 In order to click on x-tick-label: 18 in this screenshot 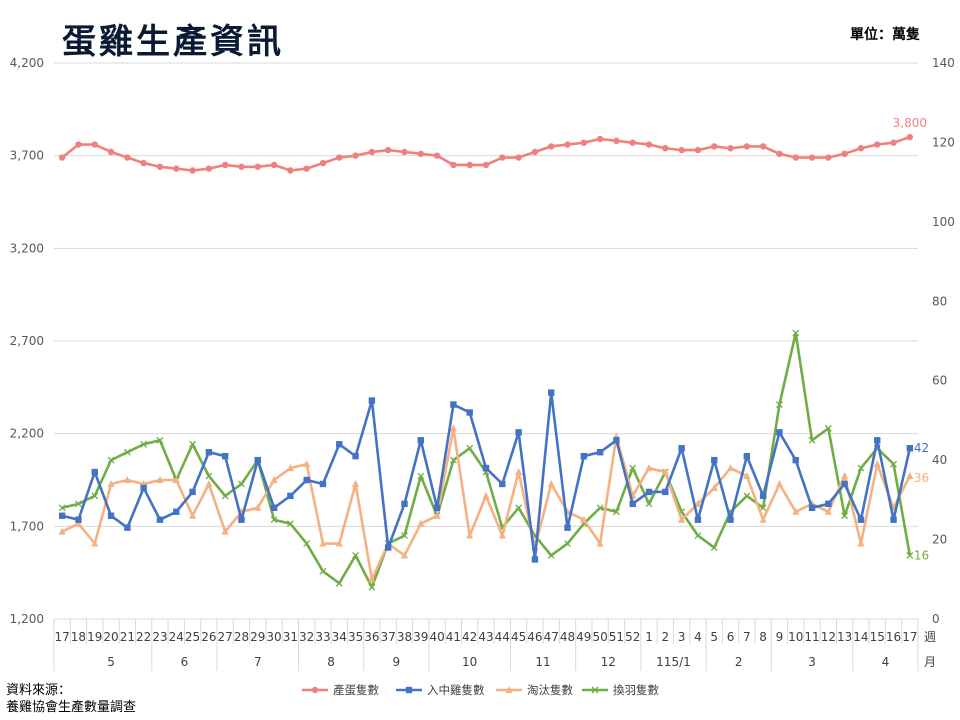, I will do `click(78, 637)`.